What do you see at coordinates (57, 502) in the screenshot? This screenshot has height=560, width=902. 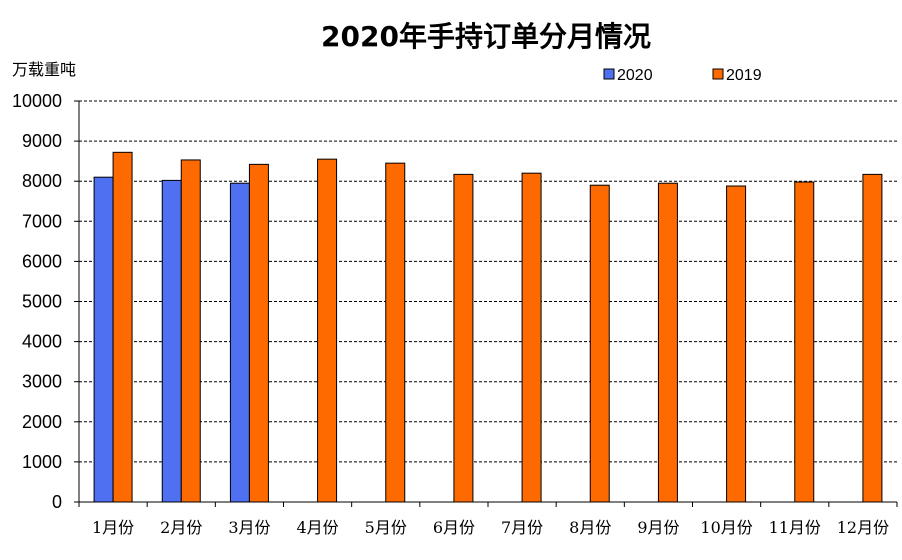 I see `y-tick-label: 0` at bounding box center [57, 502].